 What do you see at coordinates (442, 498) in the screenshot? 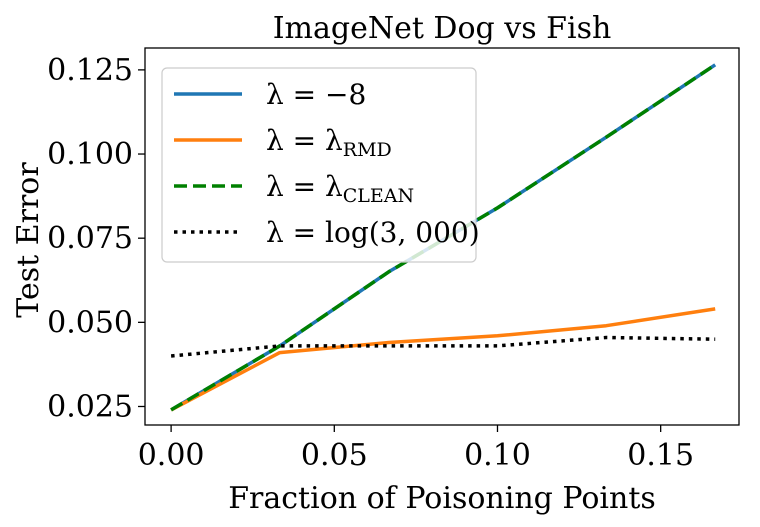
I see `x-axis-label: Fraction of Poisoning Points` at bounding box center [442, 498].